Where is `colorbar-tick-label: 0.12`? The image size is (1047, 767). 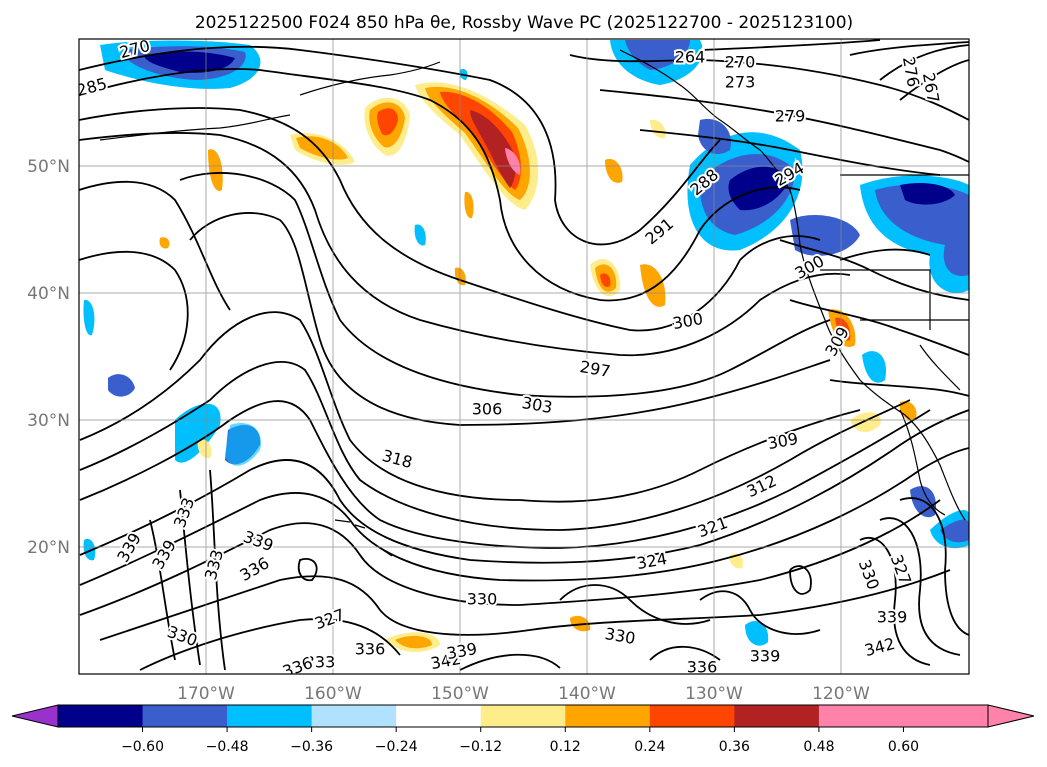 colorbar-tick-label: 0.12 is located at coordinates (565, 747).